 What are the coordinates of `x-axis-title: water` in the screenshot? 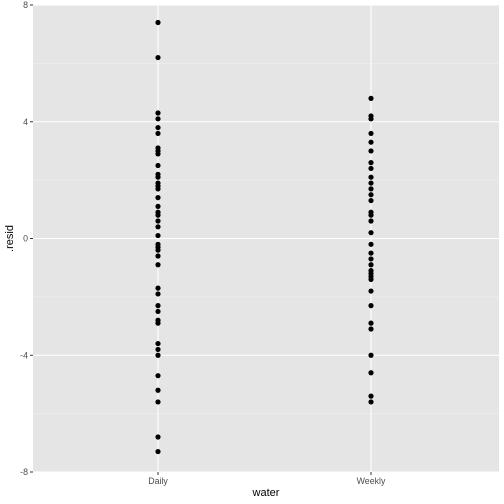 It's located at (266, 493).